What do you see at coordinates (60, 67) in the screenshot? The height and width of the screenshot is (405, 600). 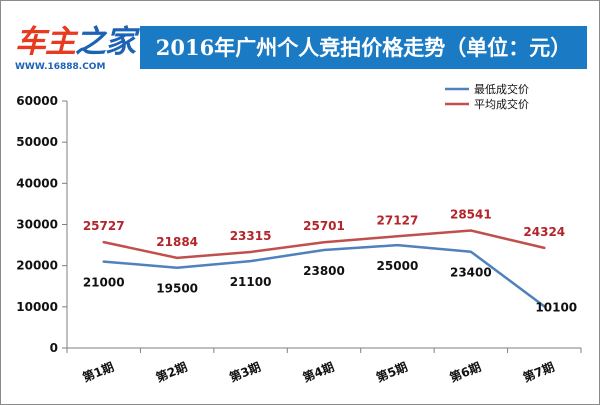 I see `logo-url: WWW.16888.COM` at bounding box center [60, 67].